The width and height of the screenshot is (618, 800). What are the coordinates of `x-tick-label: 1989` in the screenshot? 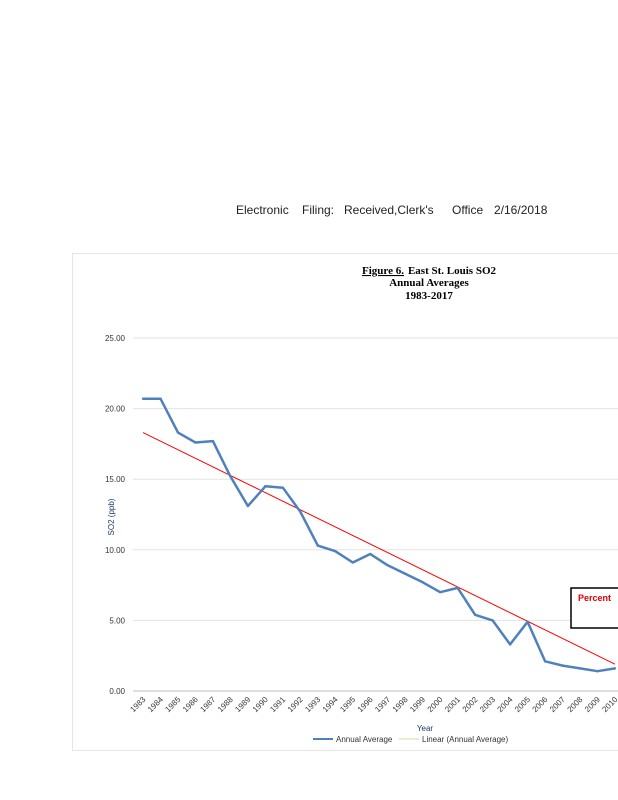 It's located at (242, 704).